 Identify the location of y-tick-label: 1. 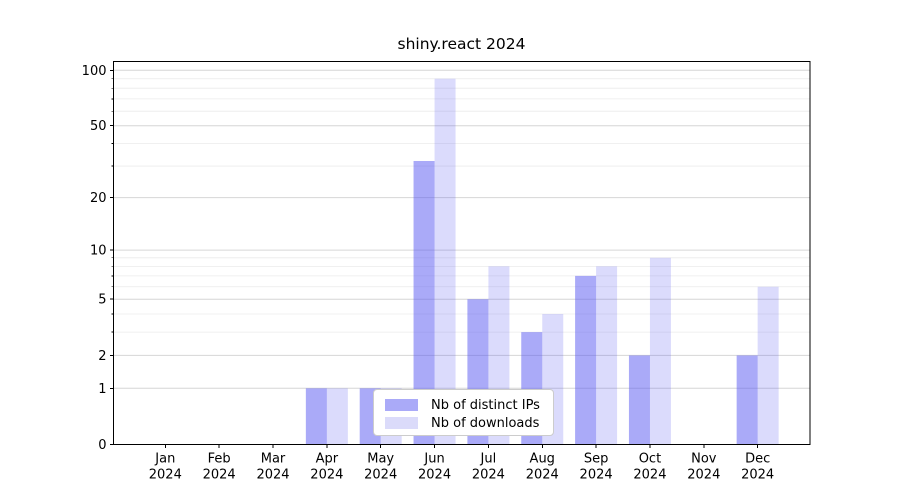
(102, 389).